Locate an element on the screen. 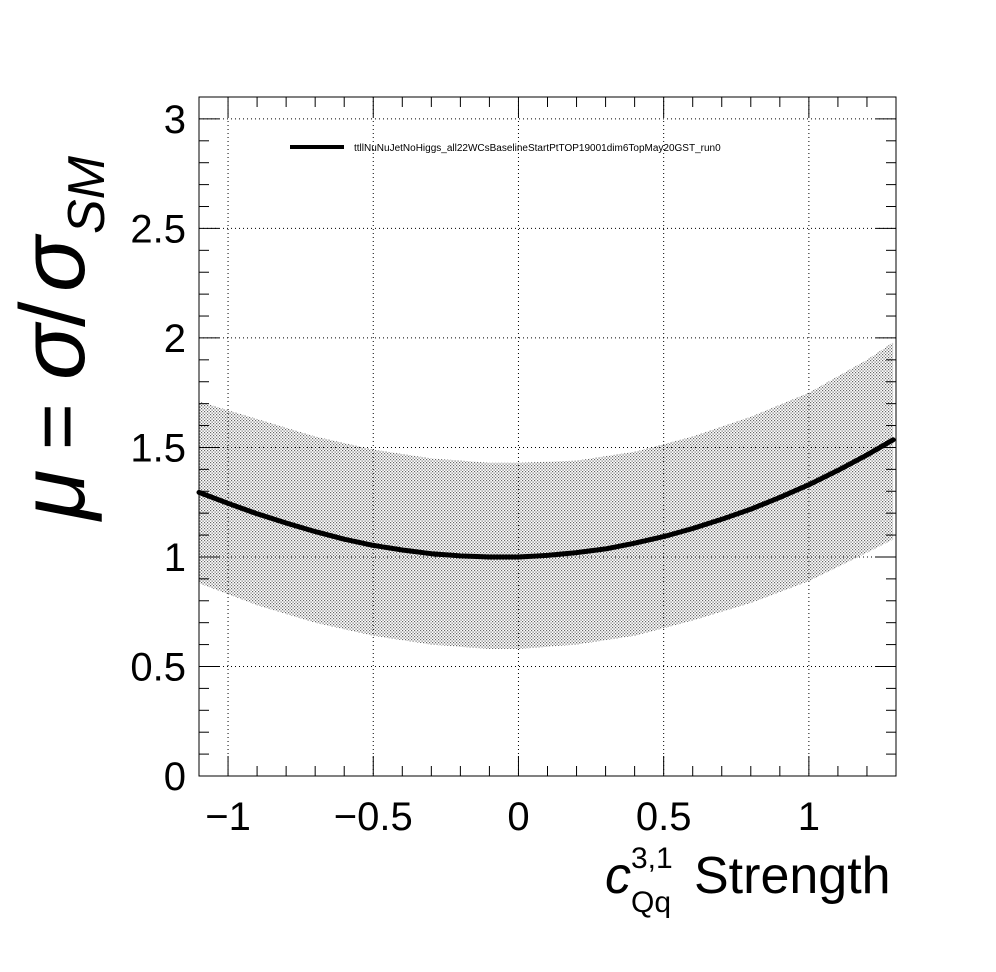 The image size is (996, 972). y-axis-equals: = is located at coordinates (56, 426).